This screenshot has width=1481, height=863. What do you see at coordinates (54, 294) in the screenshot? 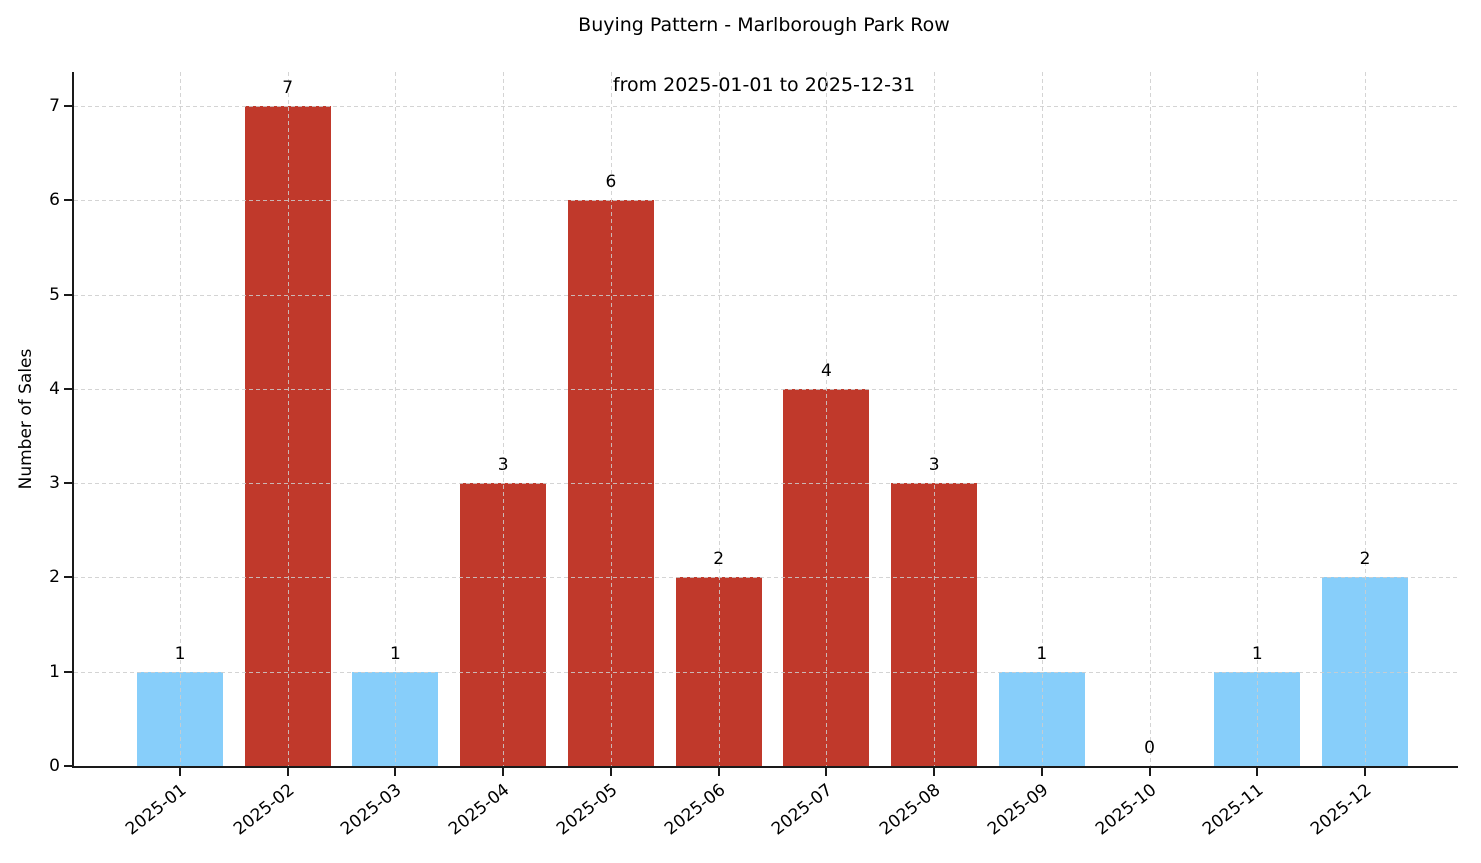
I see `y-tick-label: 5` at bounding box center [54, 294].